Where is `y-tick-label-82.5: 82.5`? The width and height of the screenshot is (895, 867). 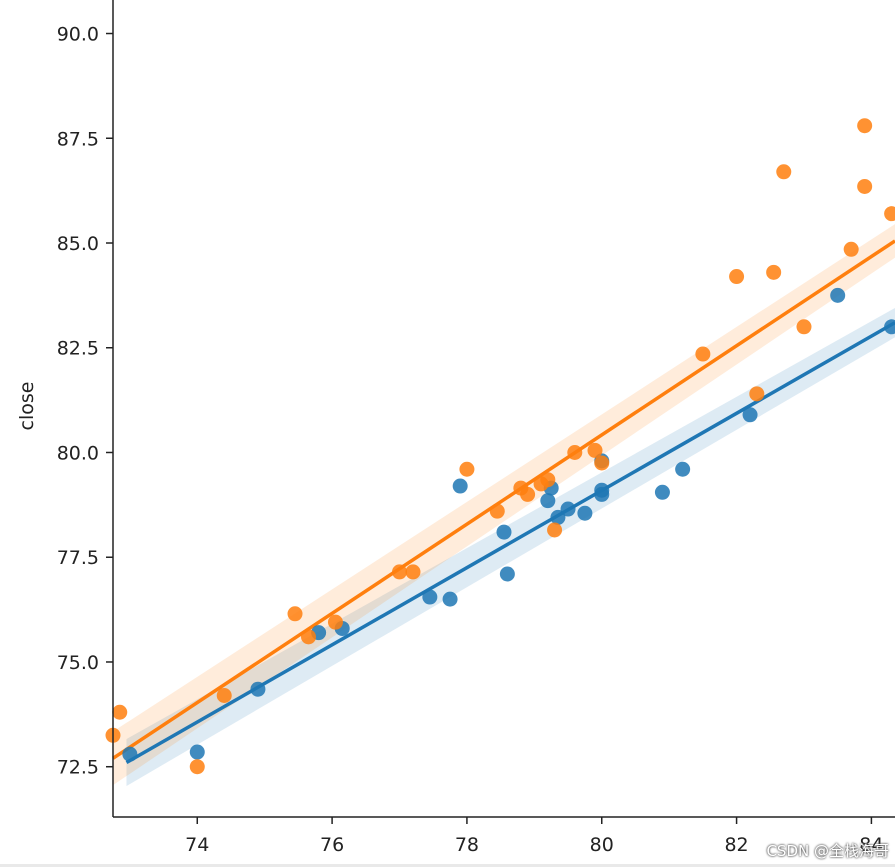
y-tick-label-82.5: 82.5 is located at coordinates (78, 349).